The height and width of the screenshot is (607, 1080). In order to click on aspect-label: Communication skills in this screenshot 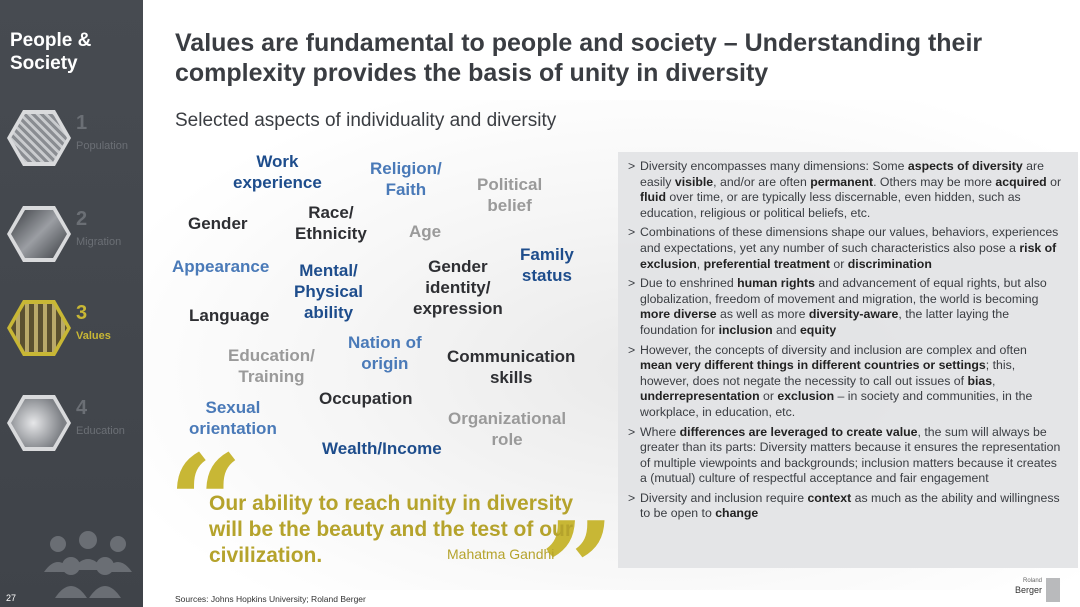, I will do `click(511, 367)`.